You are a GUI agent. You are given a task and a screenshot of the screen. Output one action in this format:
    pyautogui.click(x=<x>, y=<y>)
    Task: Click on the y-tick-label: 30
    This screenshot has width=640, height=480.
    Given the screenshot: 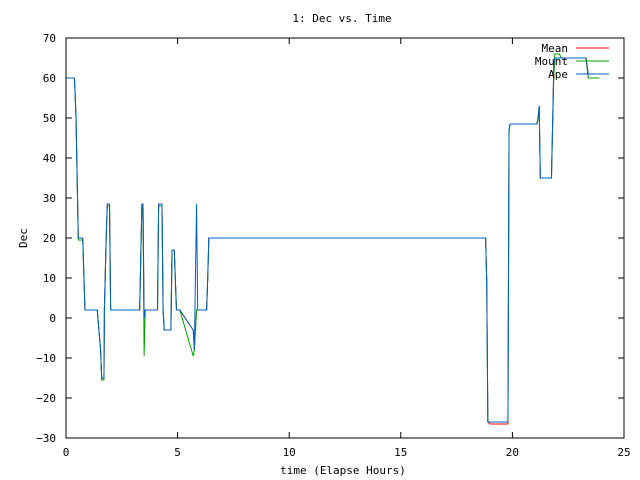 What is the action you would take?
    pyautogui.click(x=49, y=198)
    